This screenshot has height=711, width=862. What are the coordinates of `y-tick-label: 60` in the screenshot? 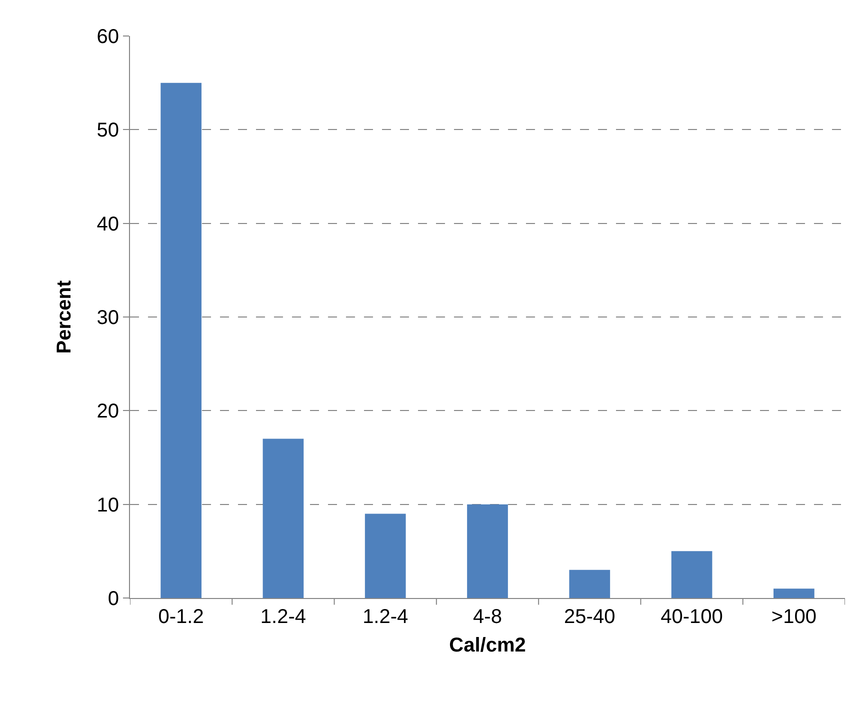 It's located at (107, 37).